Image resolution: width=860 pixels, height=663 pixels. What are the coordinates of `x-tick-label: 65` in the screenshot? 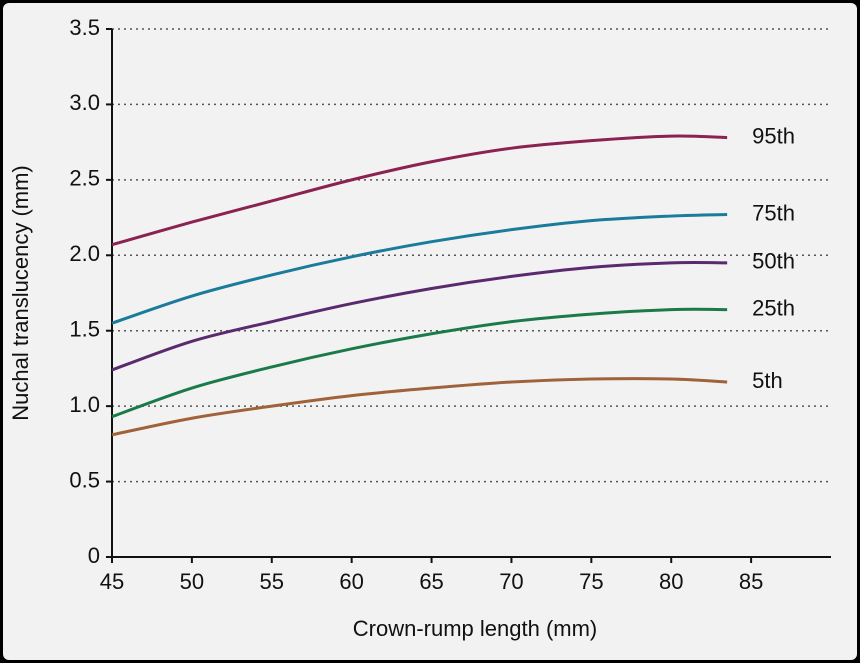 It's located at (431, 581).